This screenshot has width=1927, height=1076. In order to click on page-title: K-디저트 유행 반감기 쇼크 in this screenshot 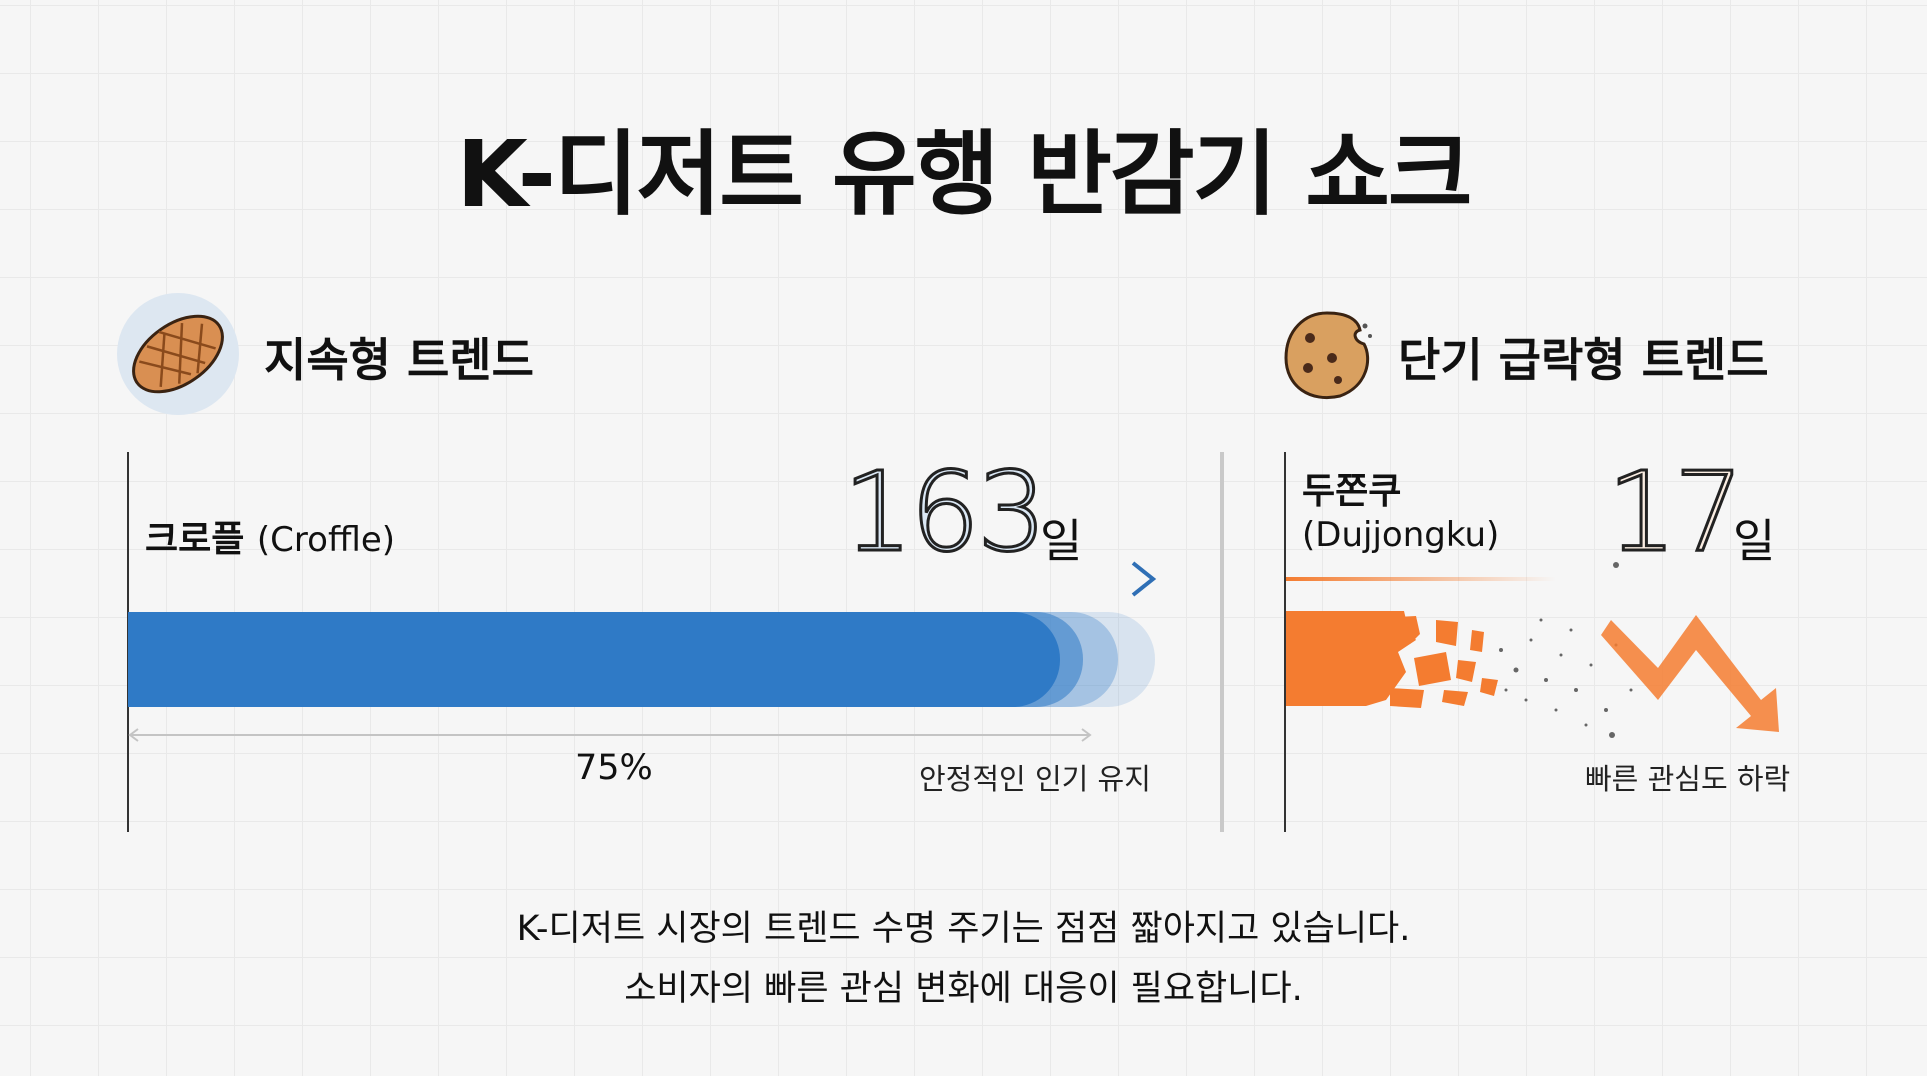, I will do `click(964, 174)`.